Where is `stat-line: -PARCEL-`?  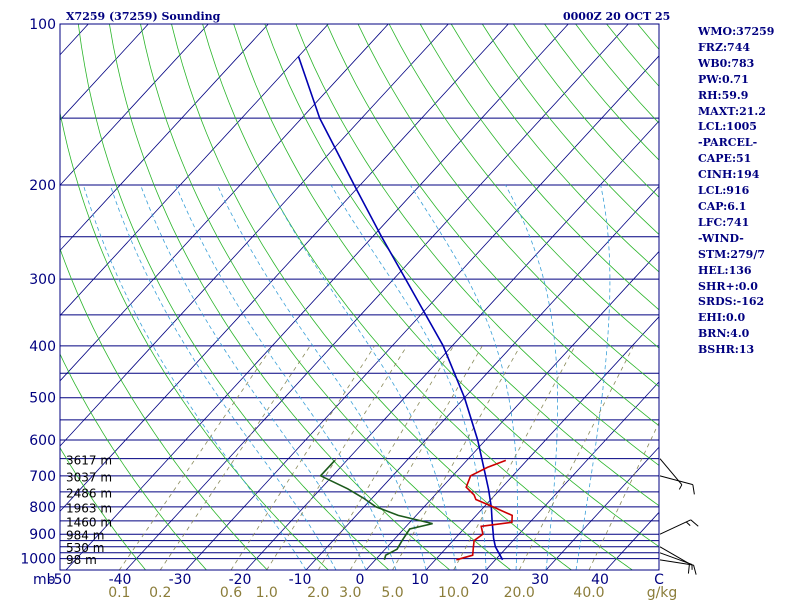 stat-line: -PARCEL- is located at coordinates (728, 143).